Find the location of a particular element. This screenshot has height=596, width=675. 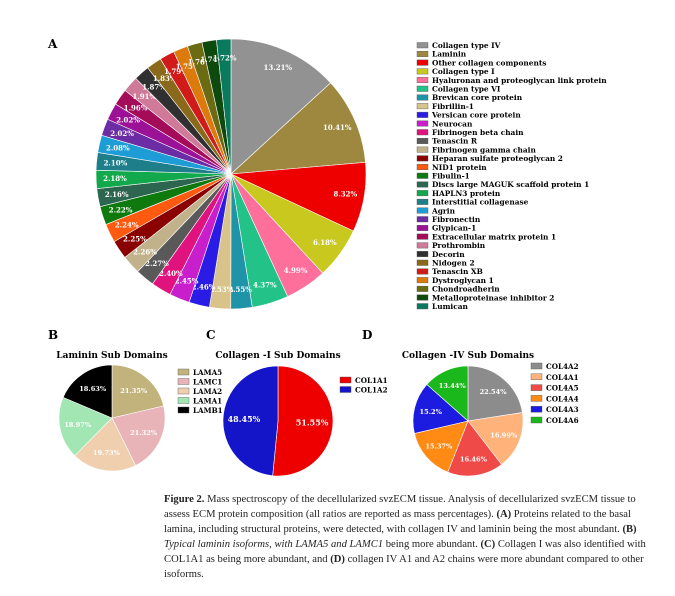

chart-a-value-label-1: 10.41% is located at coordinates (337, 127).